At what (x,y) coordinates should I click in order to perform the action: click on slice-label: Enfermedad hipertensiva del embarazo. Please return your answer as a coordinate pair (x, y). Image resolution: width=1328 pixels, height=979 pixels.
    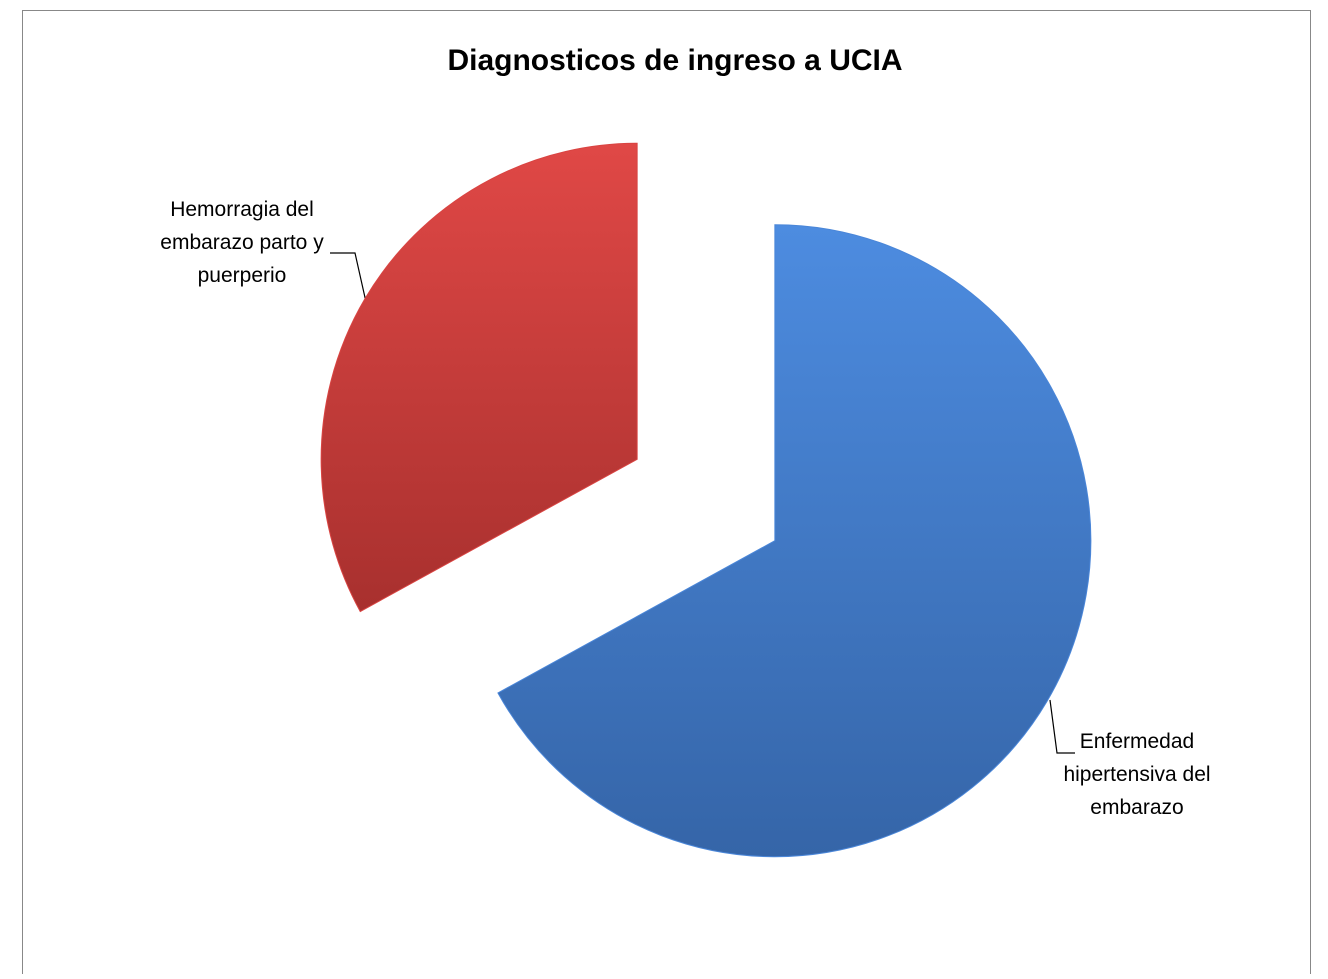
    Looking at the image, I should click on (1136, 774).